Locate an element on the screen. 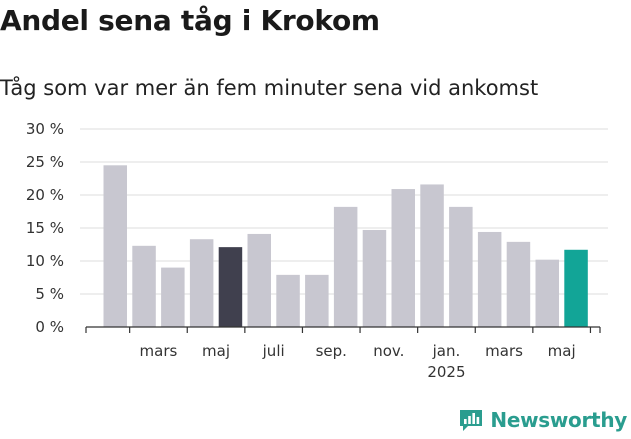 This screenshot has height=439, width=631. y-tick-label: 30 % is located at coordinates (45, 129).